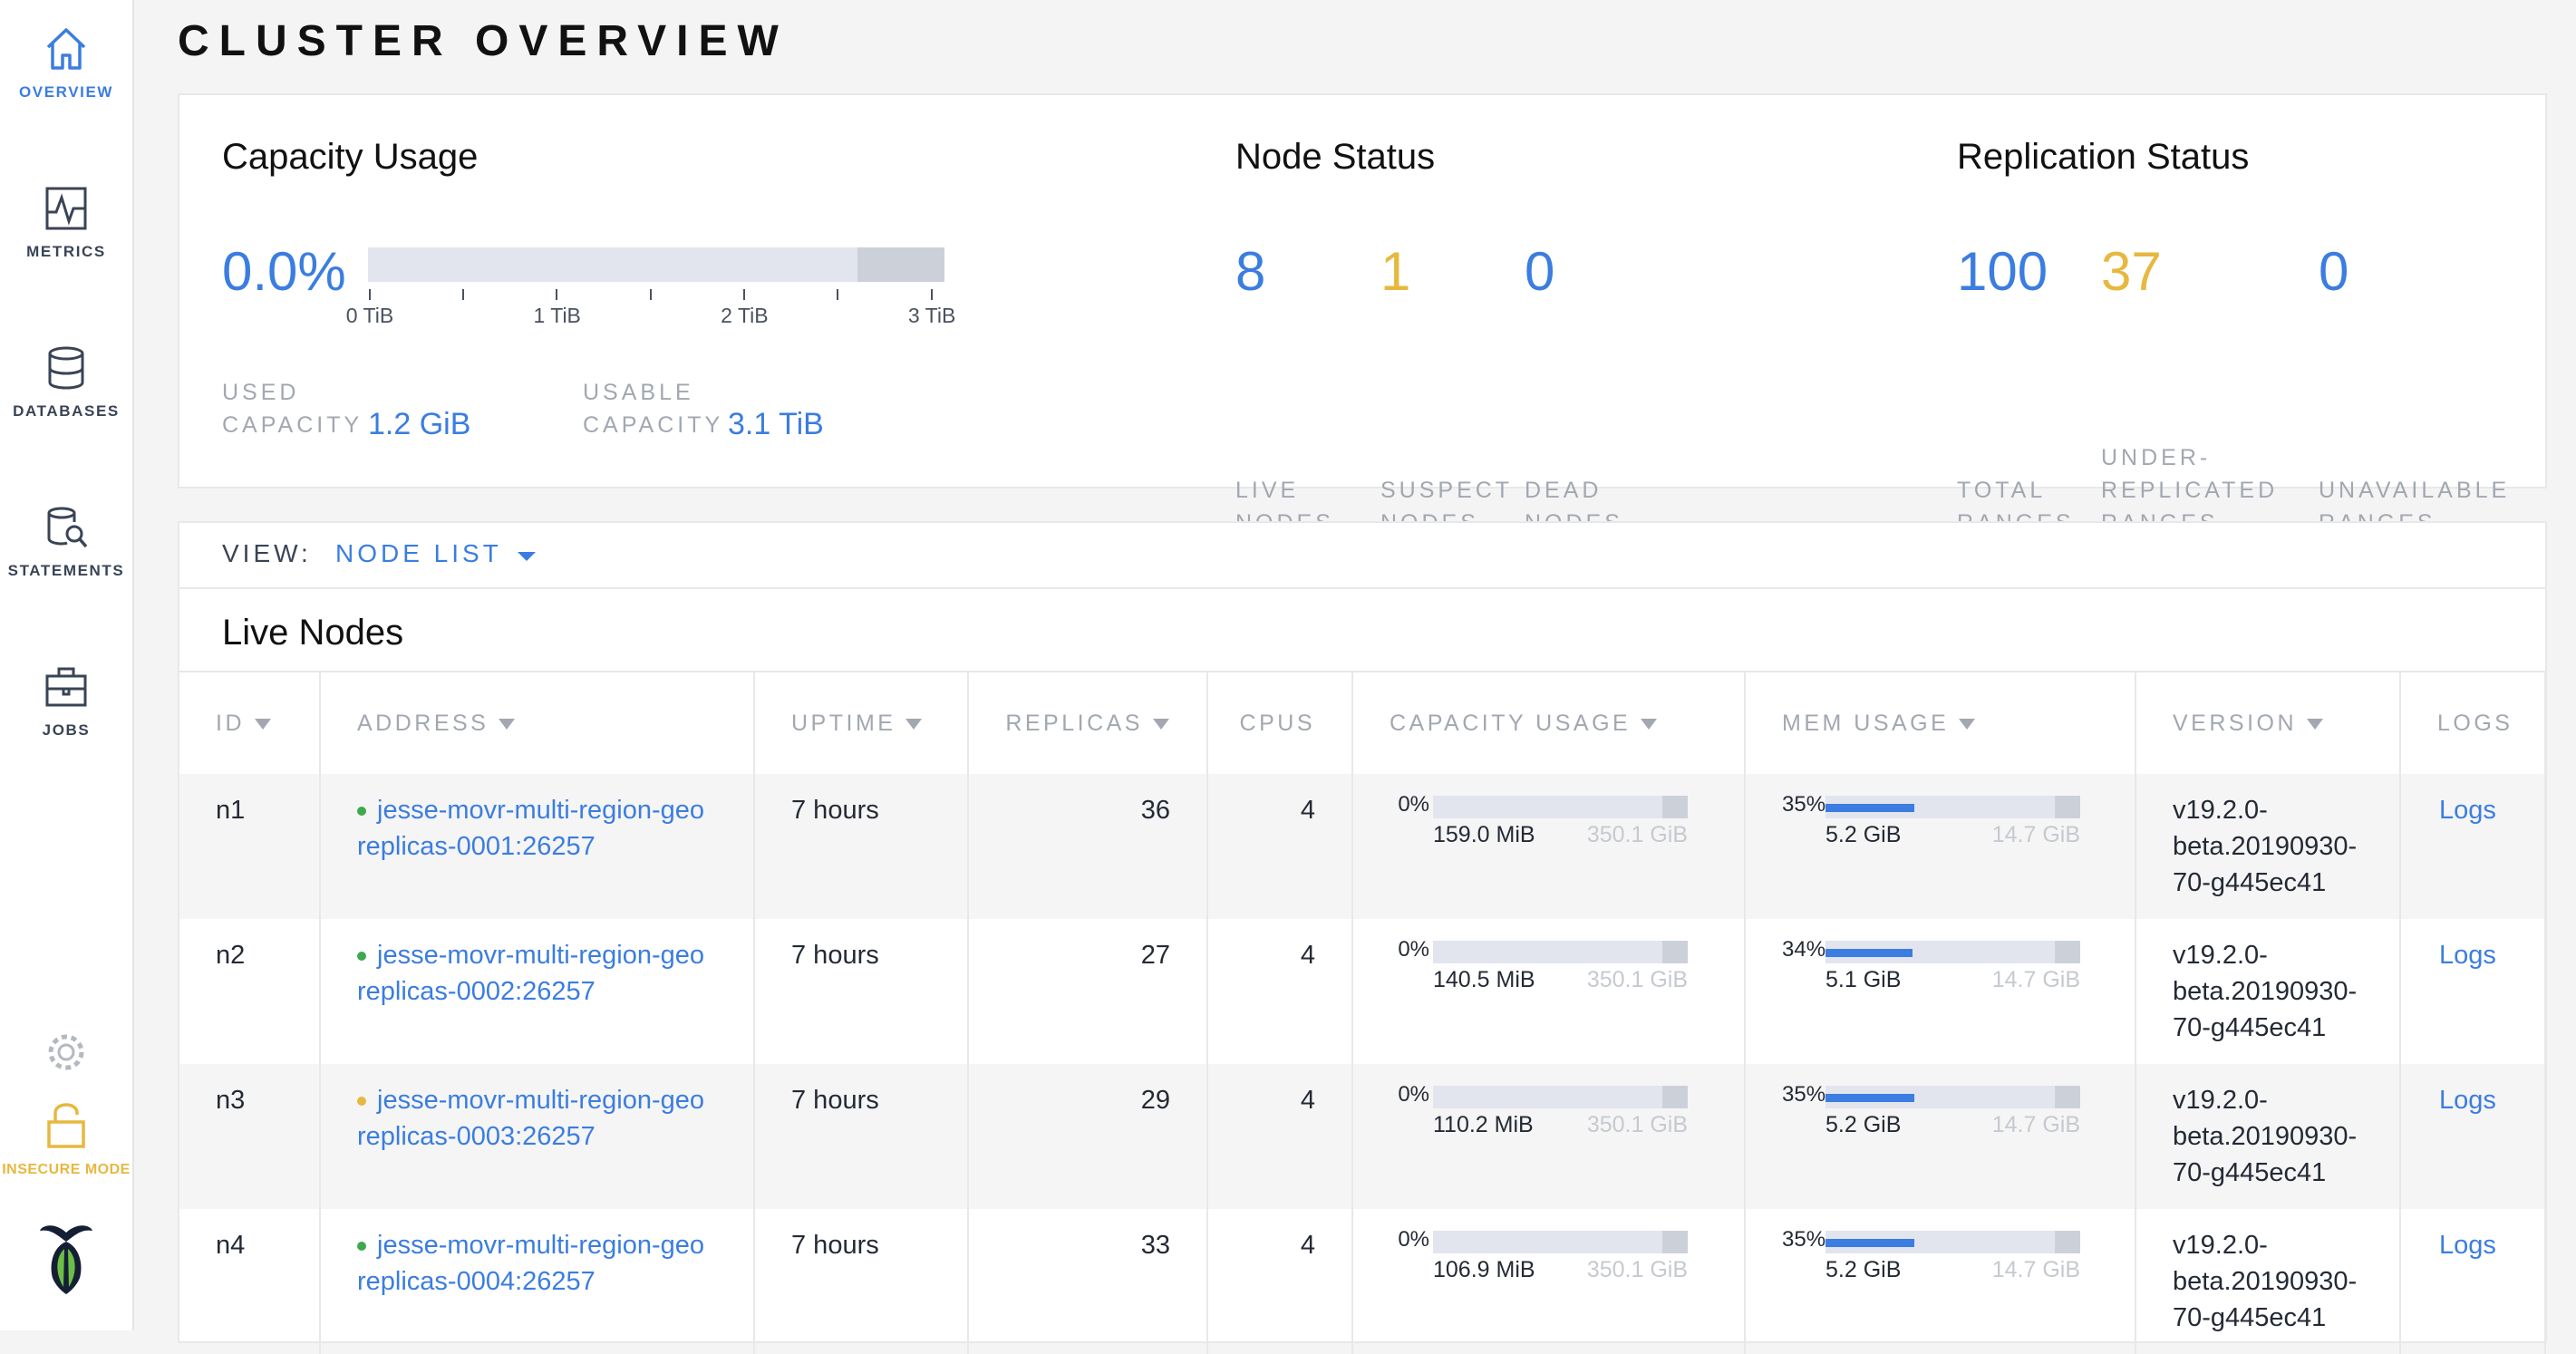 The width and height of the screenshot is (2576, 1354). What do you see at coordinates (1549, 991) in the screenshot?
I see `capacity-usage: 0% 140.5 MiB 350.1 GiB` at bounding box center [1549, 991].